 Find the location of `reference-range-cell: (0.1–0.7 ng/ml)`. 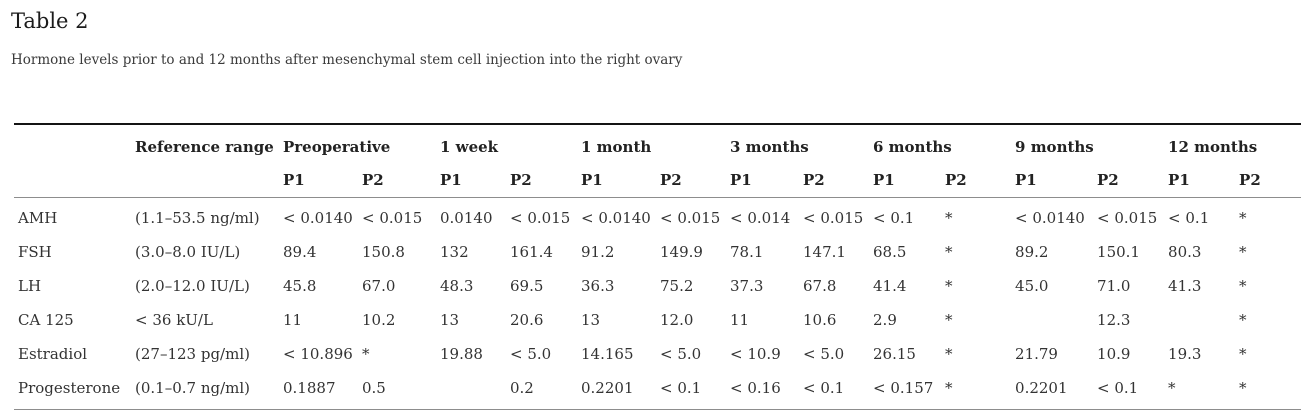

reference-range-cell: (0.1–0.7 ng/ml) is located at coordinates (193, 387).